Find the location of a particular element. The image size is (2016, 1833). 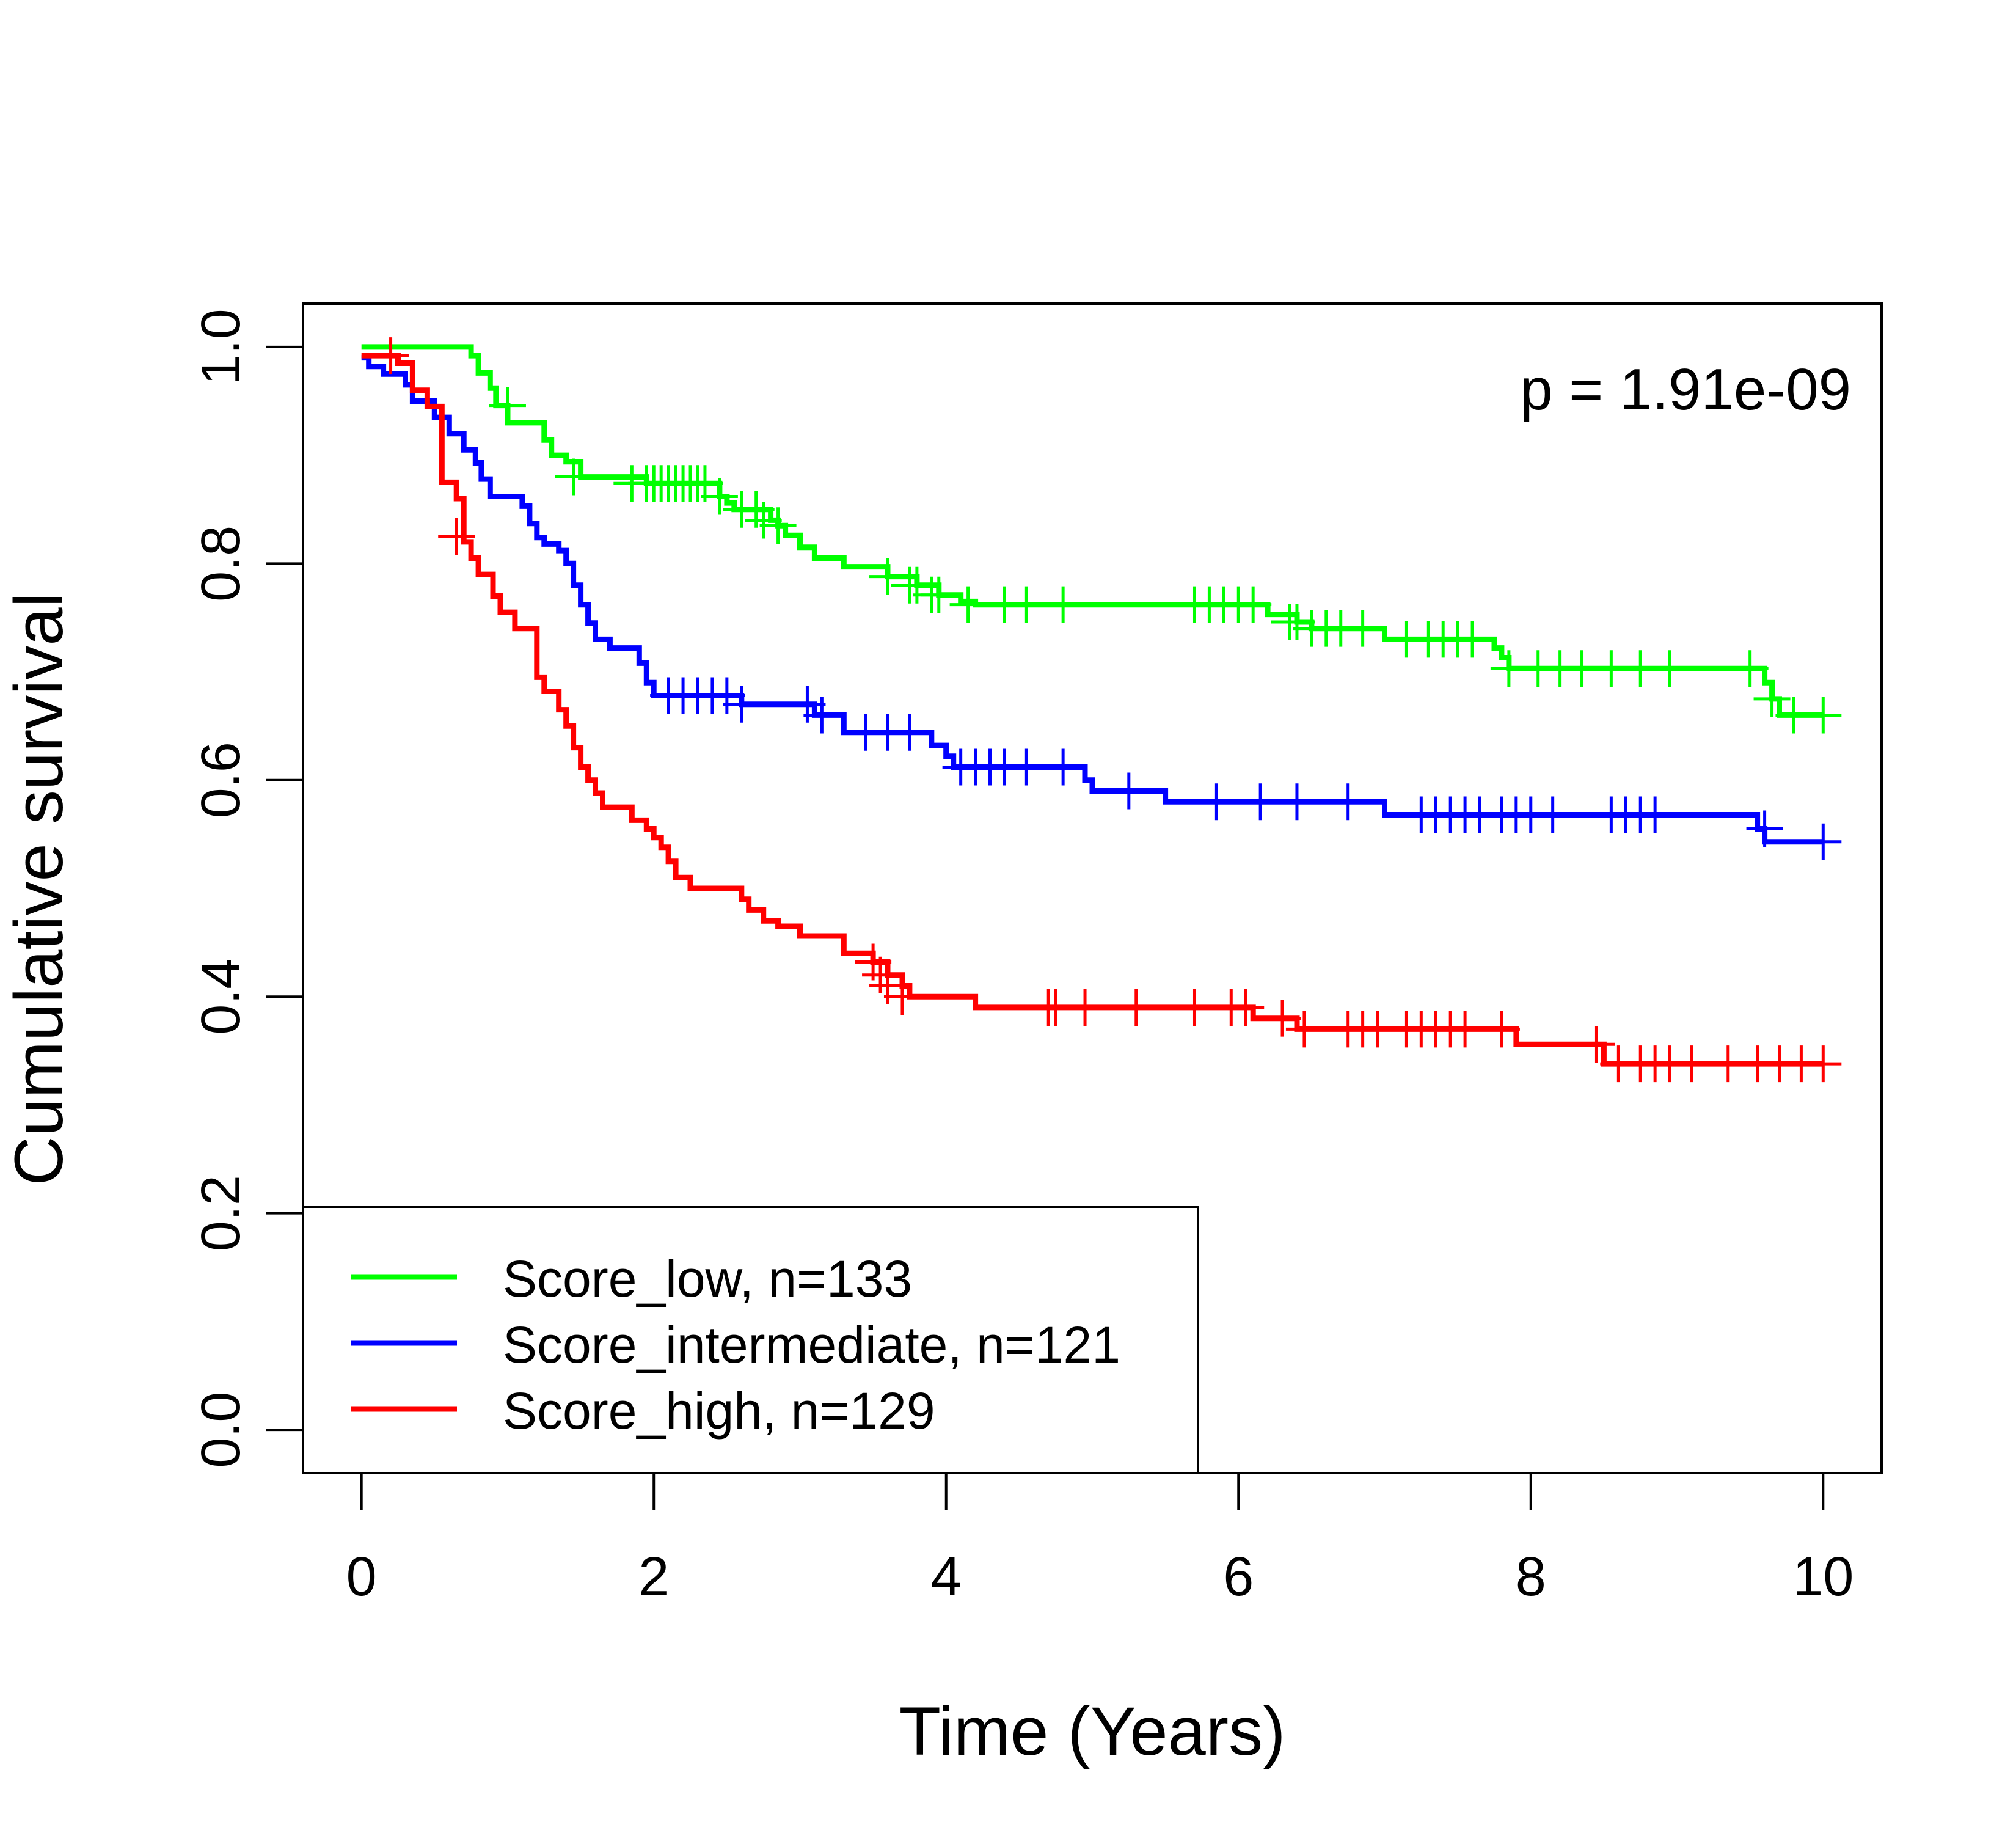

y-tick-label: 0.0 is located at coordinates (222, 1430).